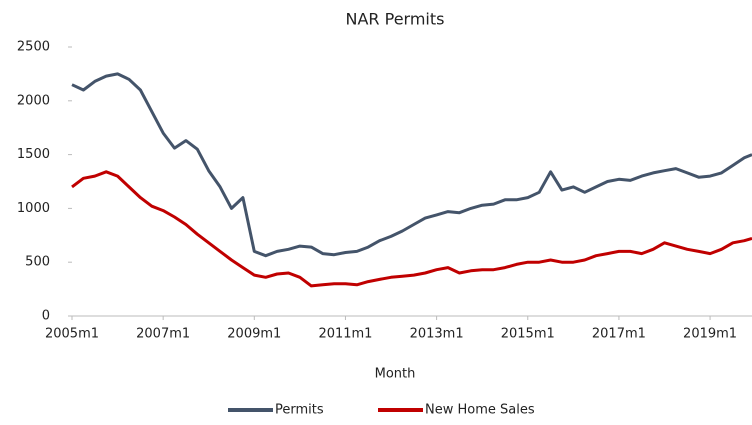 The width and height of the screenshot is (752, 425). I want to click on x-tick-label: 2019m1, so click(710, 334).